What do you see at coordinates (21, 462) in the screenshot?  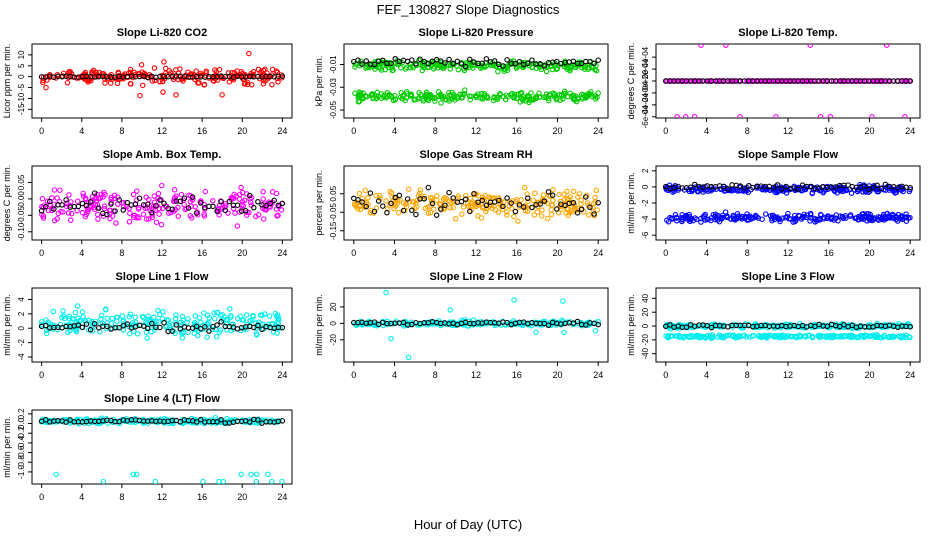 I see `y-tick-label: -0.8` at bounding box center [21, 462].